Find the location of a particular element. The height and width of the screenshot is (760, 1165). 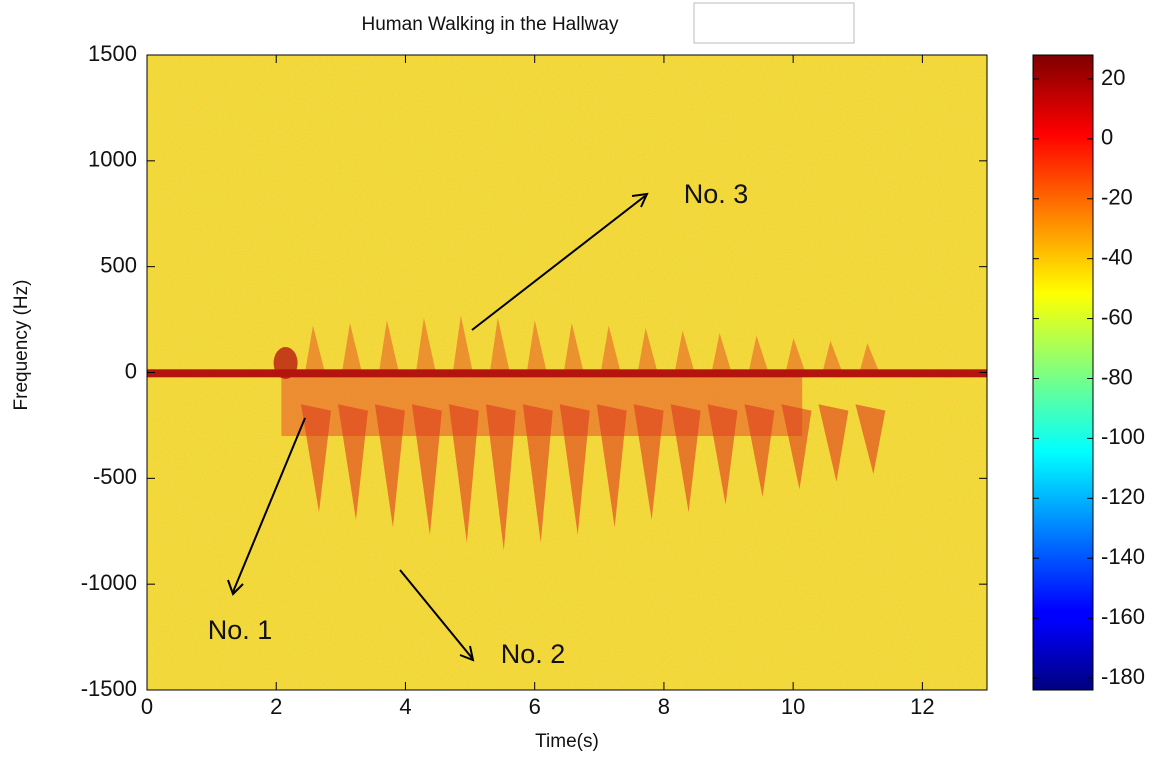

colorbar-tick-label: -60 is located at coordinates (1117, 316).